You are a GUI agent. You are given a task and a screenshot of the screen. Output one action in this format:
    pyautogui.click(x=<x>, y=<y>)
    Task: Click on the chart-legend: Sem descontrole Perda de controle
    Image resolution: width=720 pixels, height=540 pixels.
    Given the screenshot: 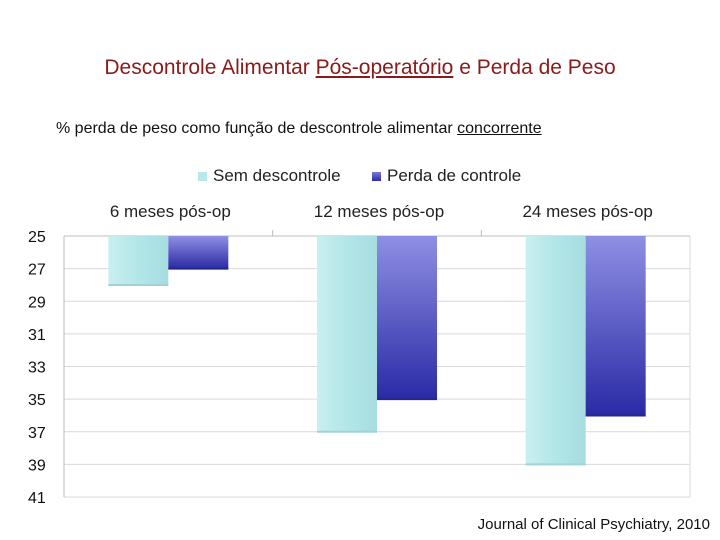 What is the action you would take?
    pyautogui.click(x=360, y=178)
    